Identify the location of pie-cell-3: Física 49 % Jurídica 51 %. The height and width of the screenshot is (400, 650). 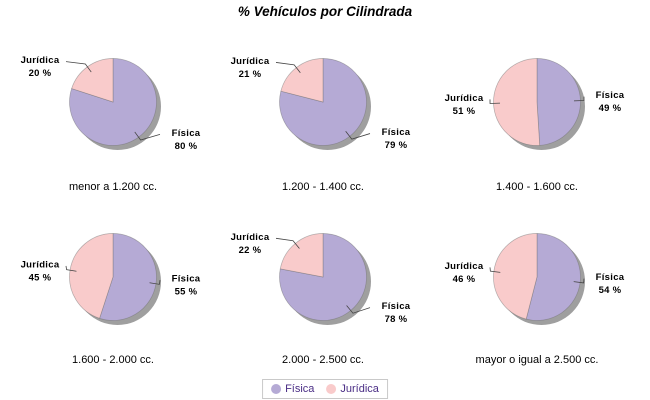
(537, 110).